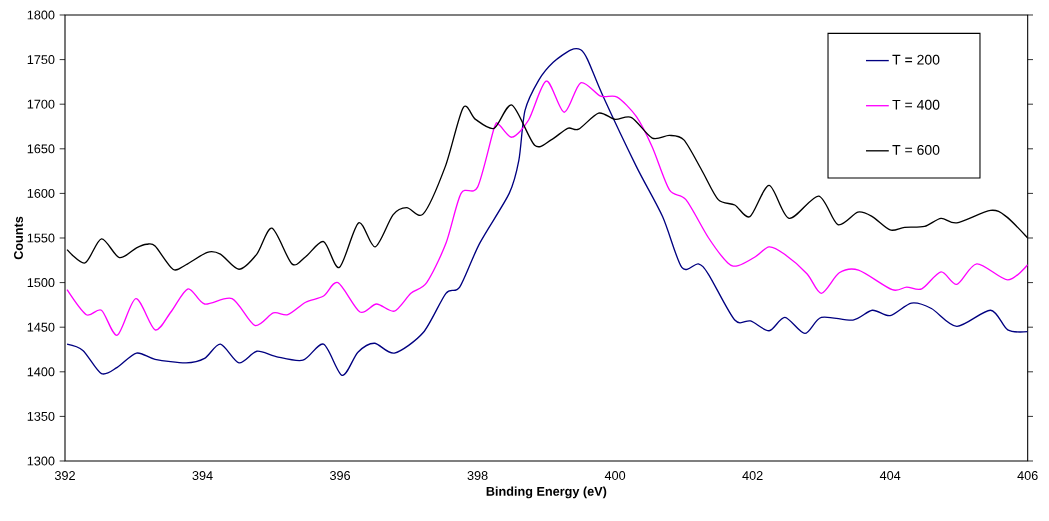  What do you see at coordinates (18, 238) in the screenshot?
I see `y-axis-title: Counts` at bounding box center [18, 238].